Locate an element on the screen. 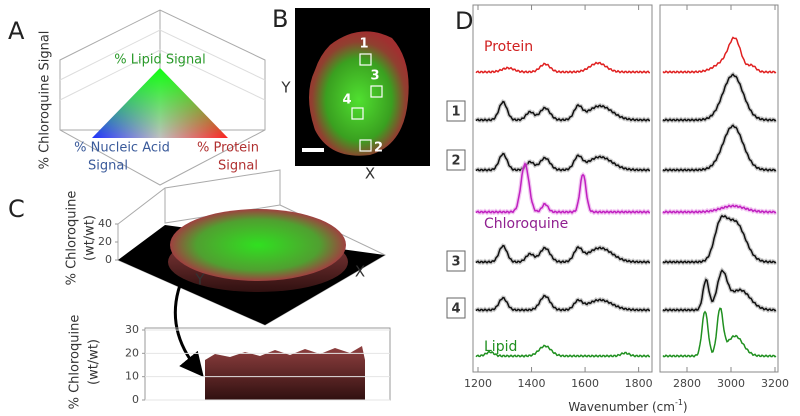  spectrum-label: 1 is located at coordinates (455, 112).